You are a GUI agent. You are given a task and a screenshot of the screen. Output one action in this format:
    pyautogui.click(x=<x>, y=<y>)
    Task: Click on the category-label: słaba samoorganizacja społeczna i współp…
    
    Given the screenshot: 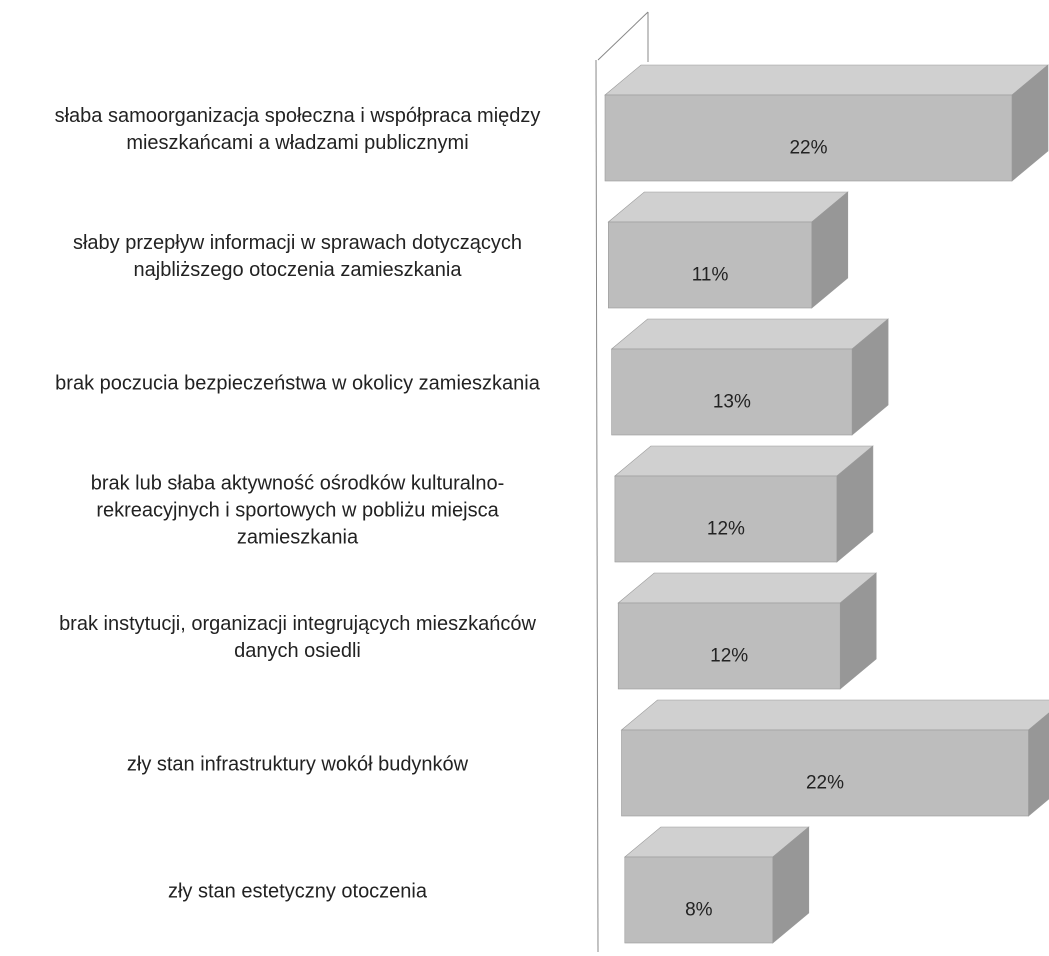 What is the action you would take?
    pyautogui.click(x=297, y=129)
    